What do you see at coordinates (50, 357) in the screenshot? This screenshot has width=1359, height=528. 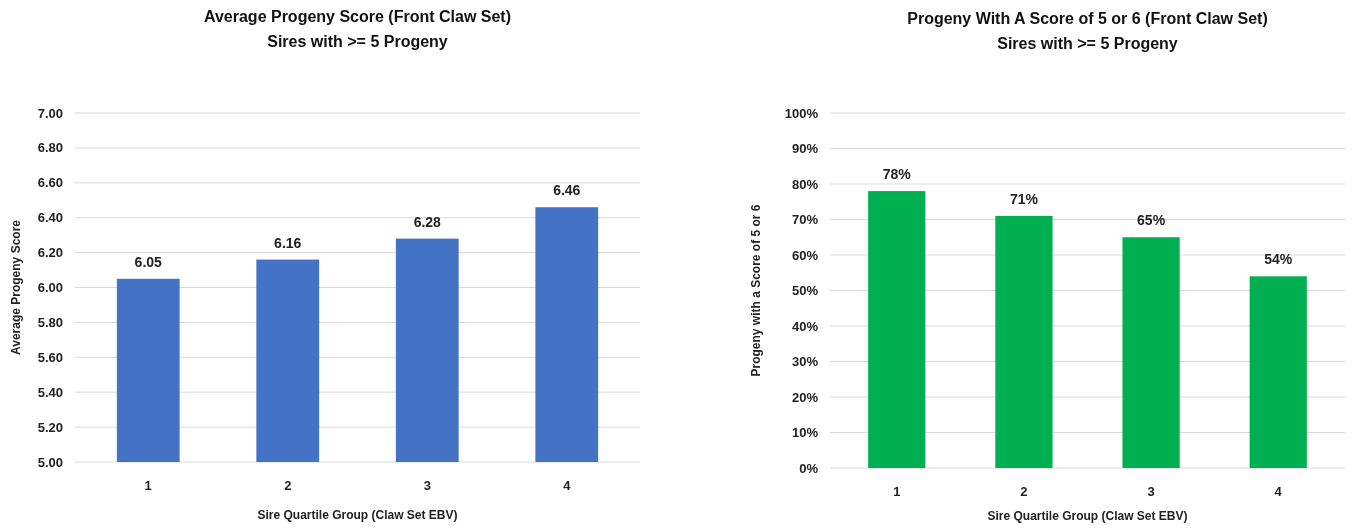 I see `y-tick-label: 5.60` at bounding box center [50, 357].